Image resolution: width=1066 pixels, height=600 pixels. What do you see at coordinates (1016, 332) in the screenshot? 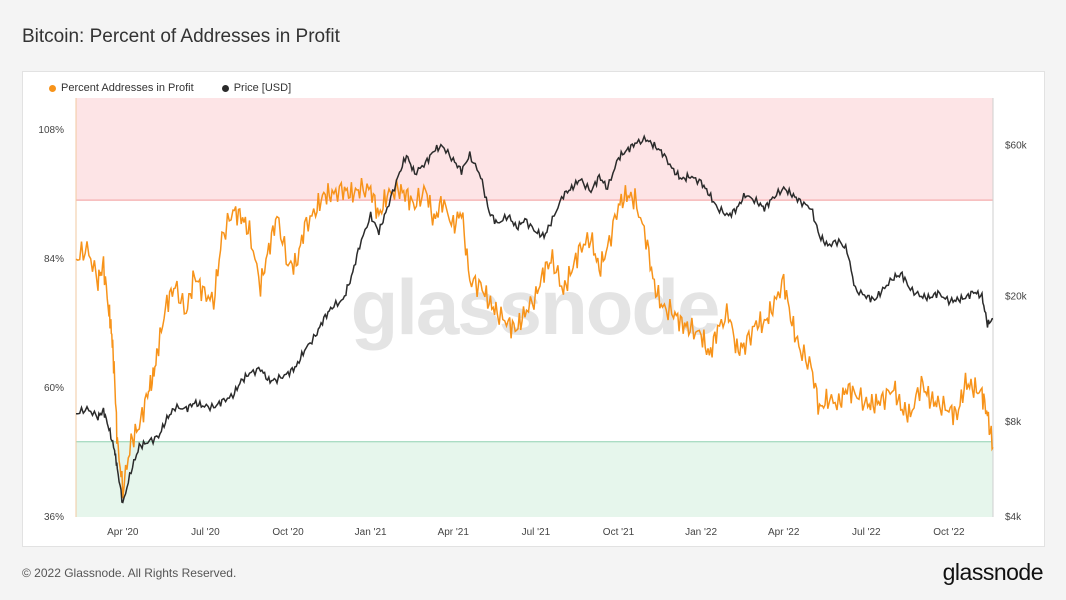
I see `right-axis-ticks: $4k $8k $20k $60k` at bounding box center [1016, 332].